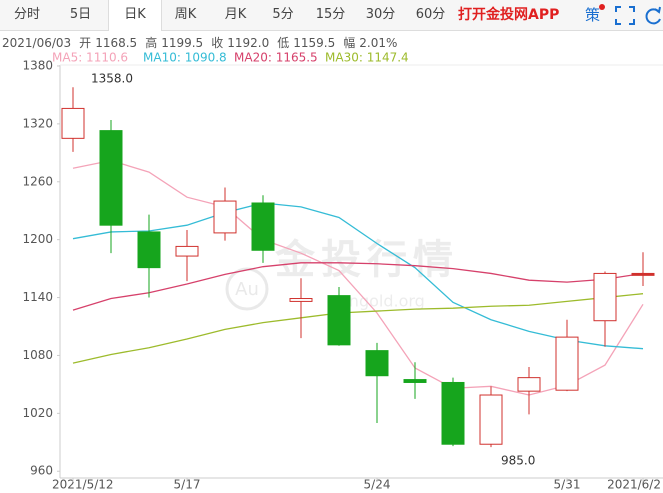  Describe the element at coordinates (276, 58) in the screenshot. I see `legend-entry: MA20: 1165.5` at that location.